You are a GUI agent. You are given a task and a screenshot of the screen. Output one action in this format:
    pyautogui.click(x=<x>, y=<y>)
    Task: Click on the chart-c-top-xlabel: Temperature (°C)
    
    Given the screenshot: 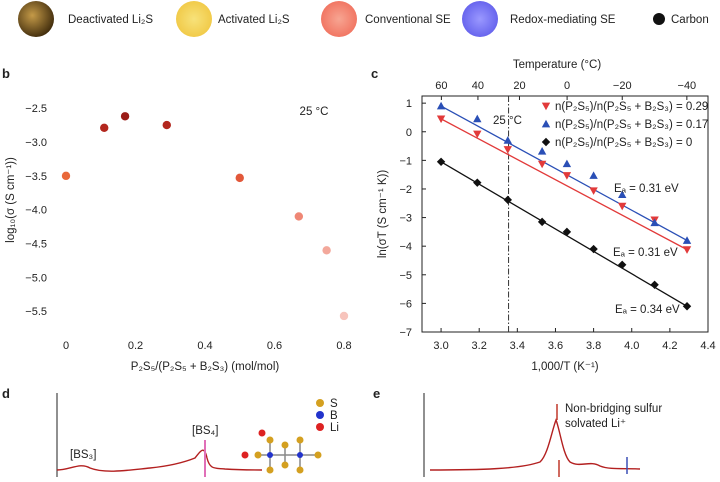 What is the action you would take?
    pyautogui.click(x=557, y=65)
    